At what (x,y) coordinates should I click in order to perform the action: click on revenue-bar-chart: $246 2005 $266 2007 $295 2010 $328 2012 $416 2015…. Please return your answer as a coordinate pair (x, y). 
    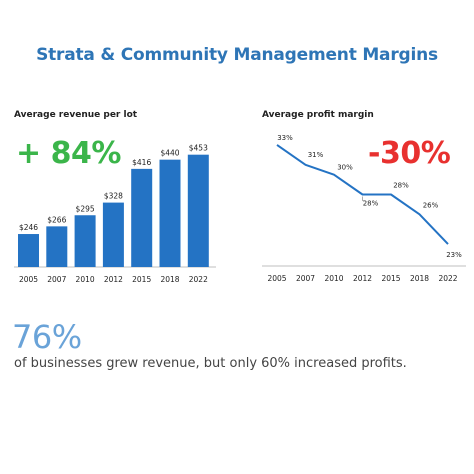
    Looking at the image, I should click on (115, 214).